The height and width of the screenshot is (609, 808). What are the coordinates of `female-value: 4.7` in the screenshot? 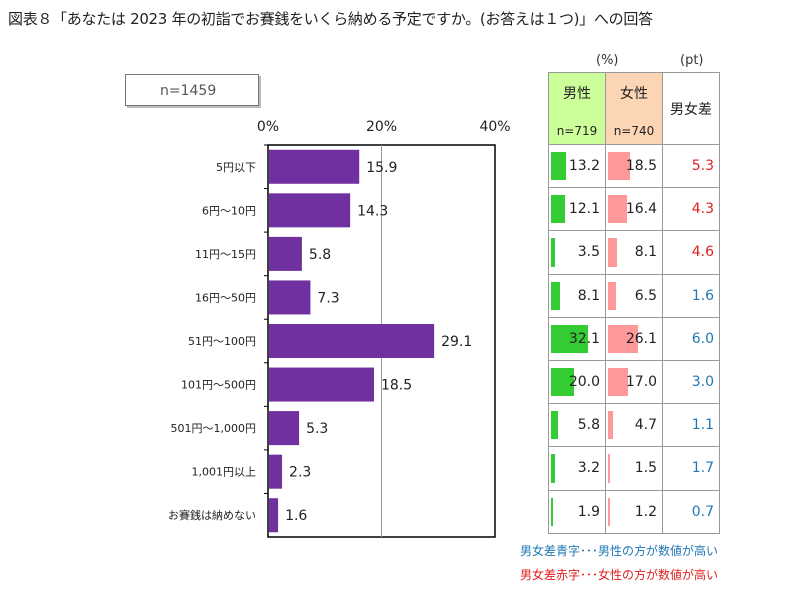 It's located at (645, 425).